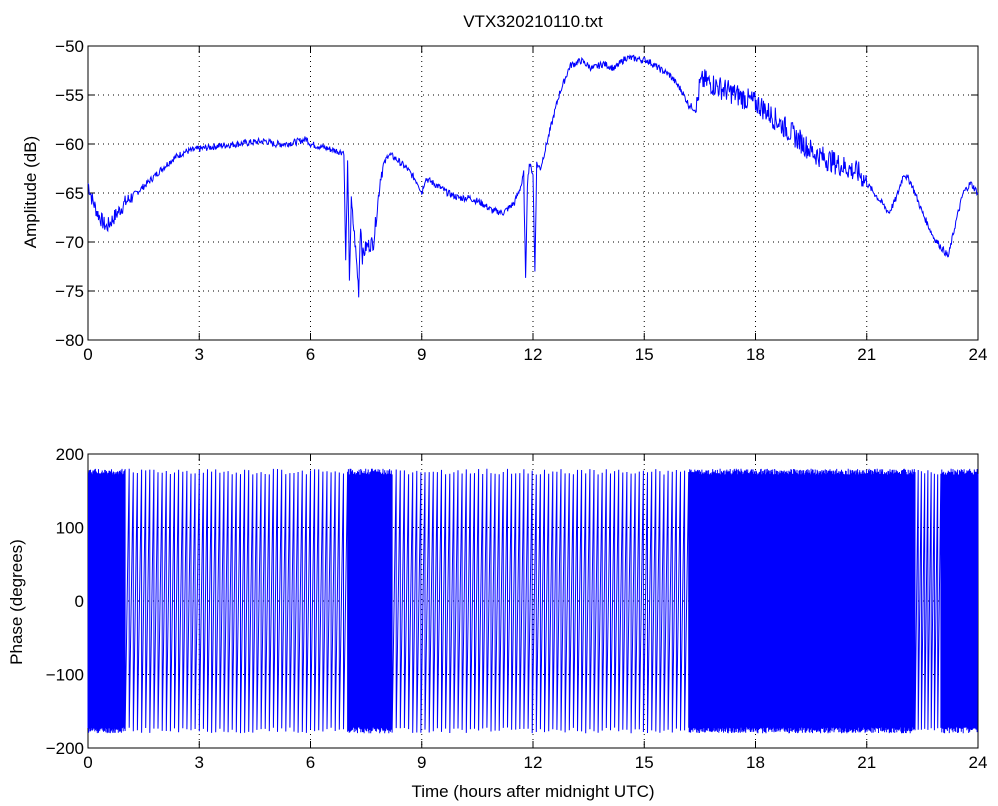 The image size is (998, 806). Describe the element at coordinates (532, 791) in the screenshot. I see `phase-x-axis-label: Time (hours after midnight UTC)` at that location.